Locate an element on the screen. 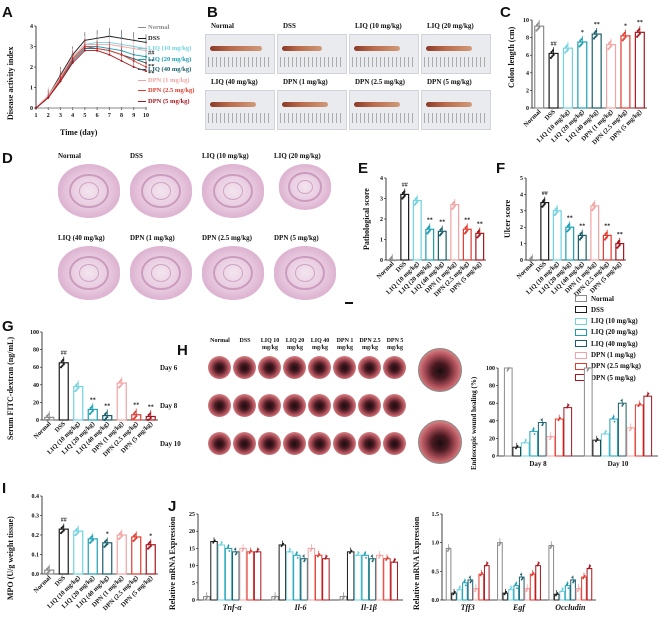 The width and height of the screenshot is (663, 621). legend-swatch is located at coordinates (581, 321).